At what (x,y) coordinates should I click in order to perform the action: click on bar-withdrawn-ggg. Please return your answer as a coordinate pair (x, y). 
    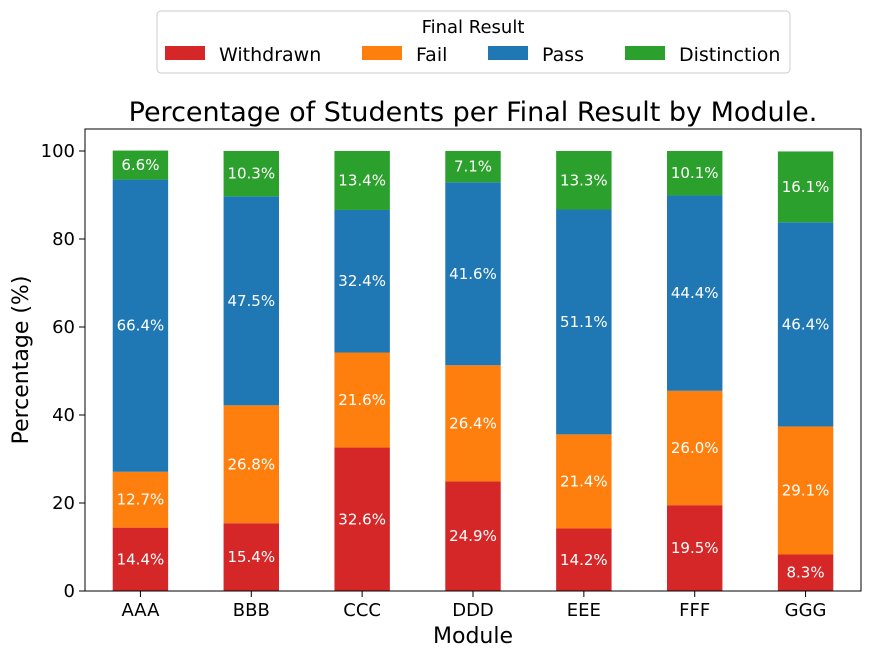
    Looking at the image, I should click on (805, 572).